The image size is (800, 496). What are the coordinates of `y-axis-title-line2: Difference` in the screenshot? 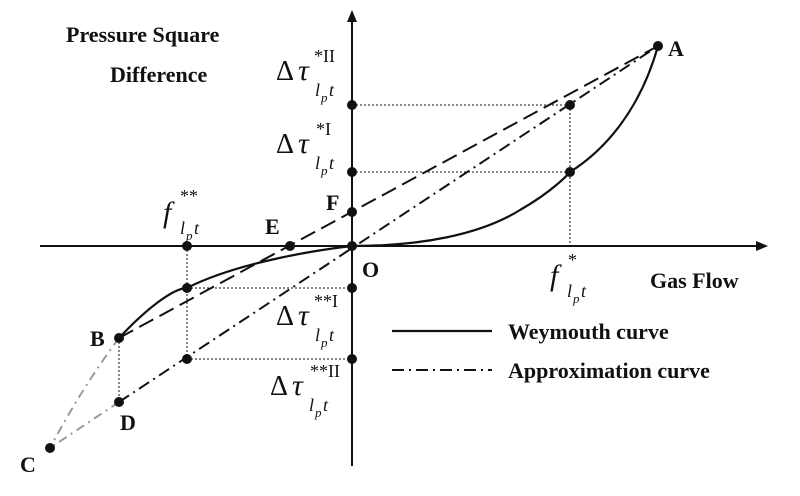 It's located at (159, 74).